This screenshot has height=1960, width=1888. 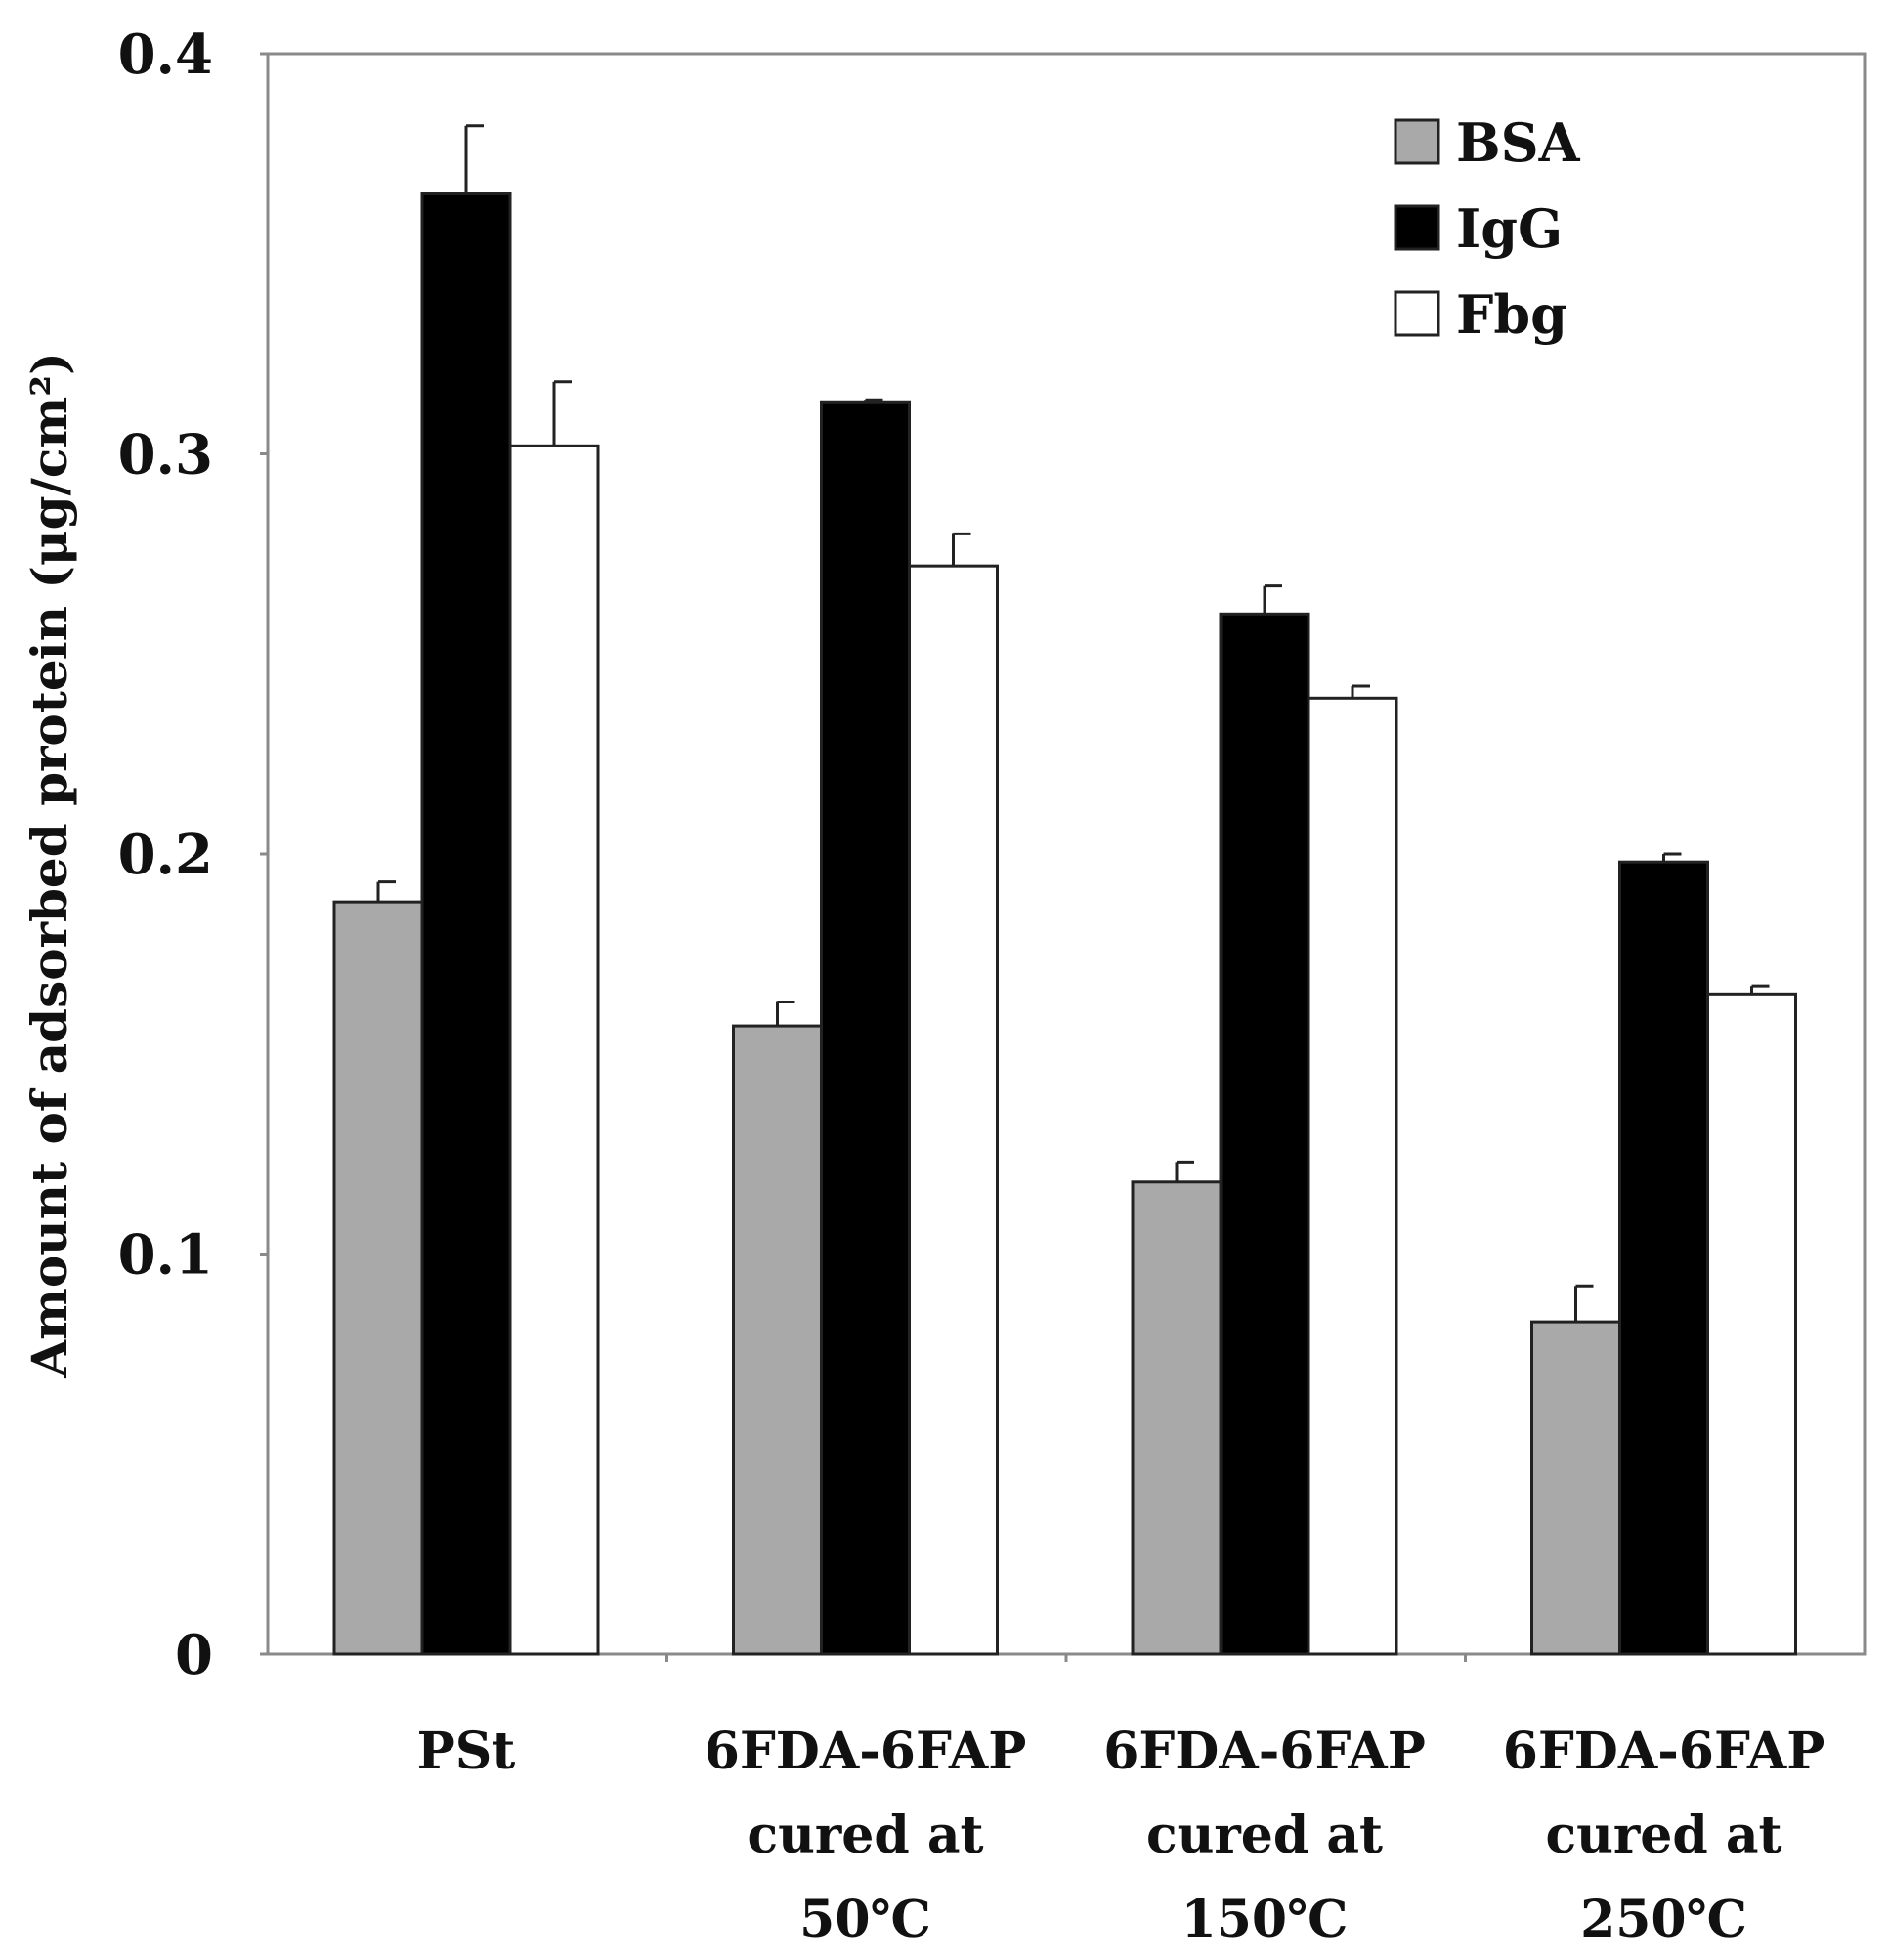 I want to click on legend-label-fbg: Fbg, so click(x=1511, y=314).